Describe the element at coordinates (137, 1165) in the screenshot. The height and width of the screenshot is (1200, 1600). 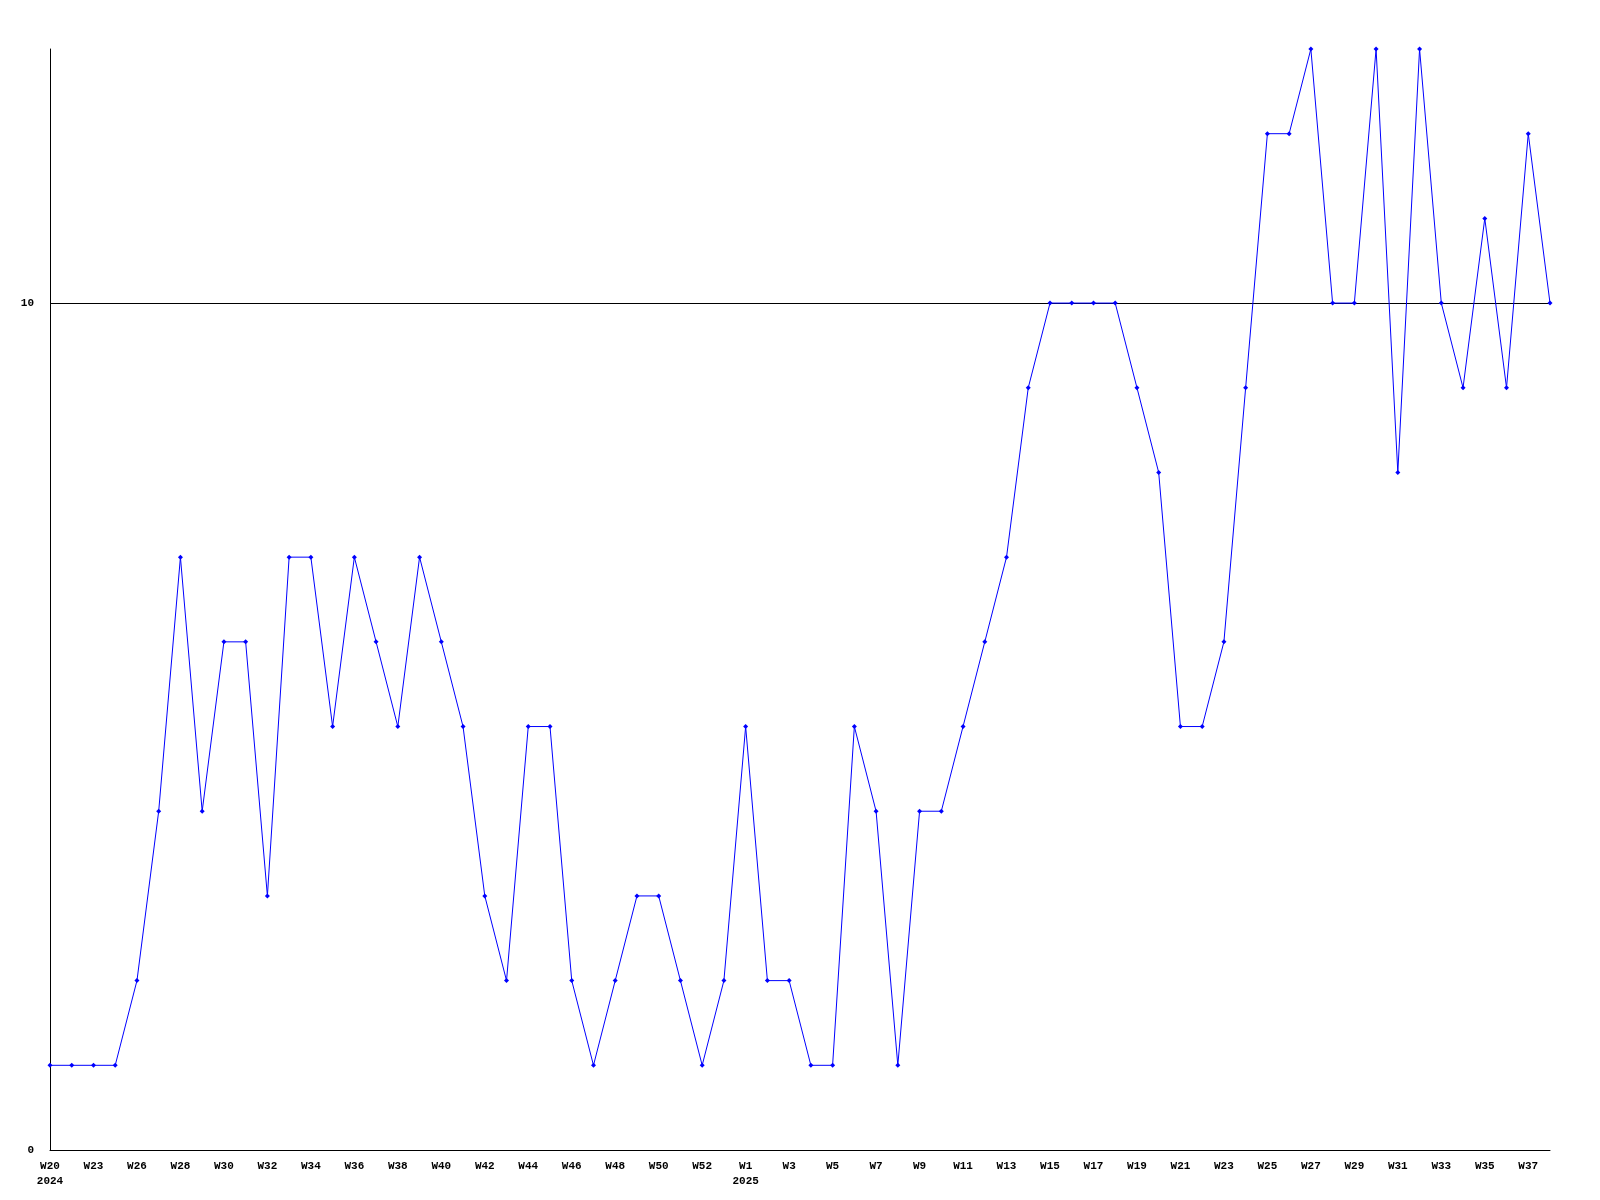
I see `x-tick-label: W26` at that location.